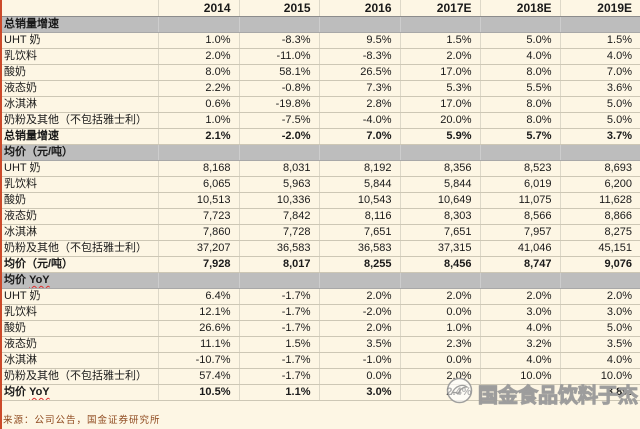  What do you see at coordinates (199, 296) in the screenshot?
I see `value-cell: 6.4%` at bounding box center [199, 296].